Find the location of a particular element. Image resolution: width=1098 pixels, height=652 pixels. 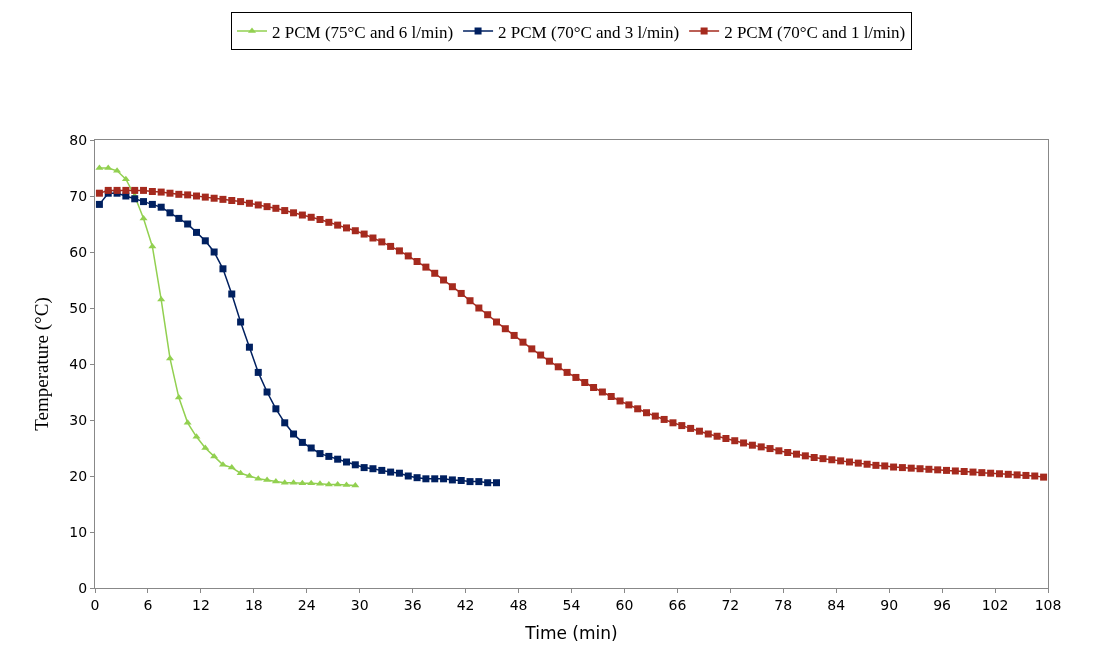

x-tick-label: 36 is located at coordinates (412, 604).